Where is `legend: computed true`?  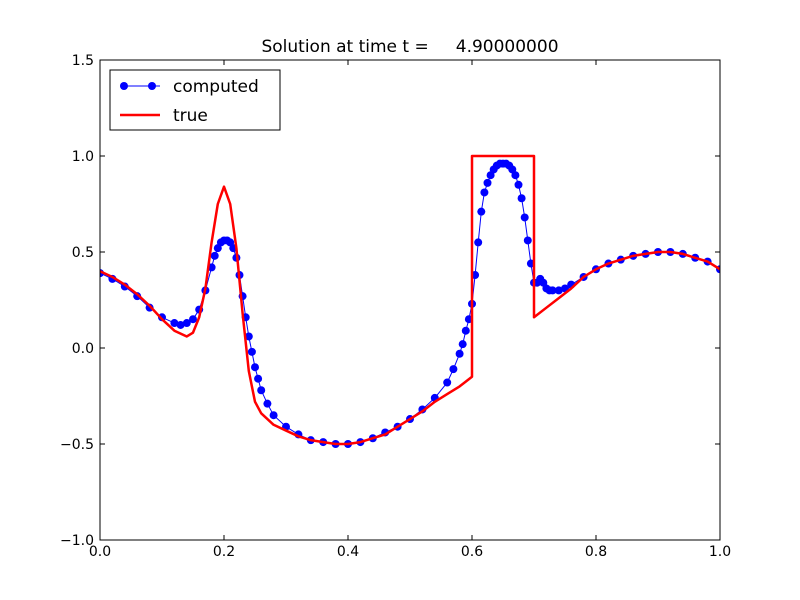 legend: computed true is located at coordinates (195, 100).